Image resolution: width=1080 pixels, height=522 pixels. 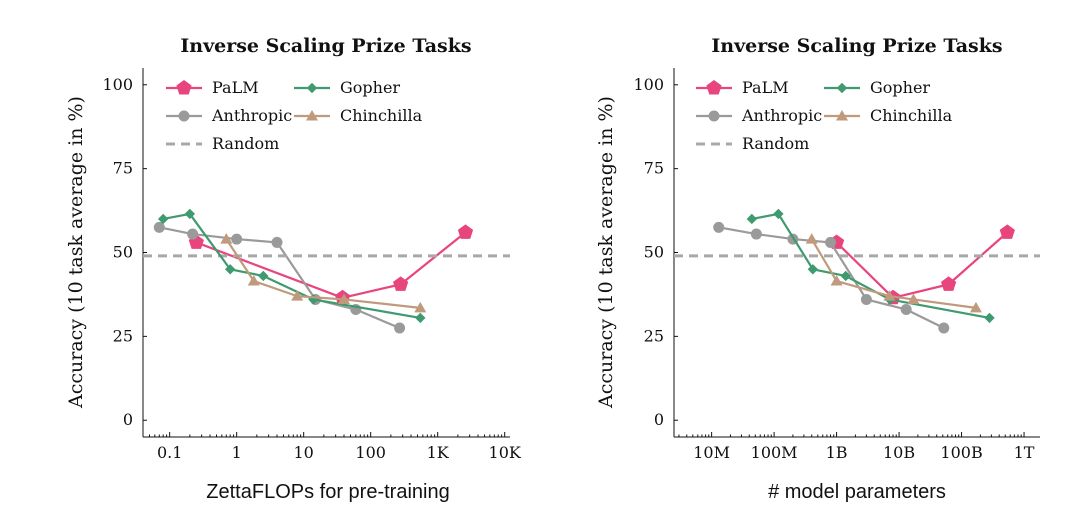 What do you see at coordinates (327, 492) in the screenshot?
I see `x-axis-label: ZettaFLOPs for pre-training` at bounding box center [327, 492].